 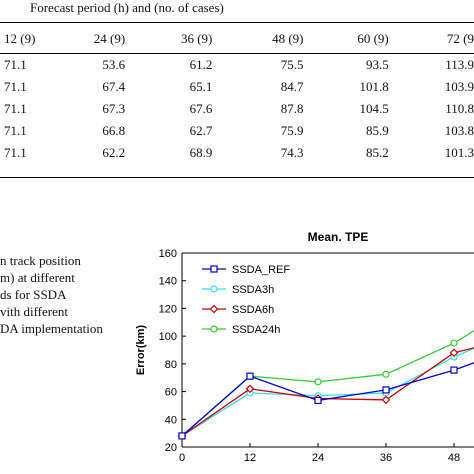 What do you see at coordinates (37, 277) in the screenshot?
I see `caption-line: m) at different` at bounding box center [37, 277].